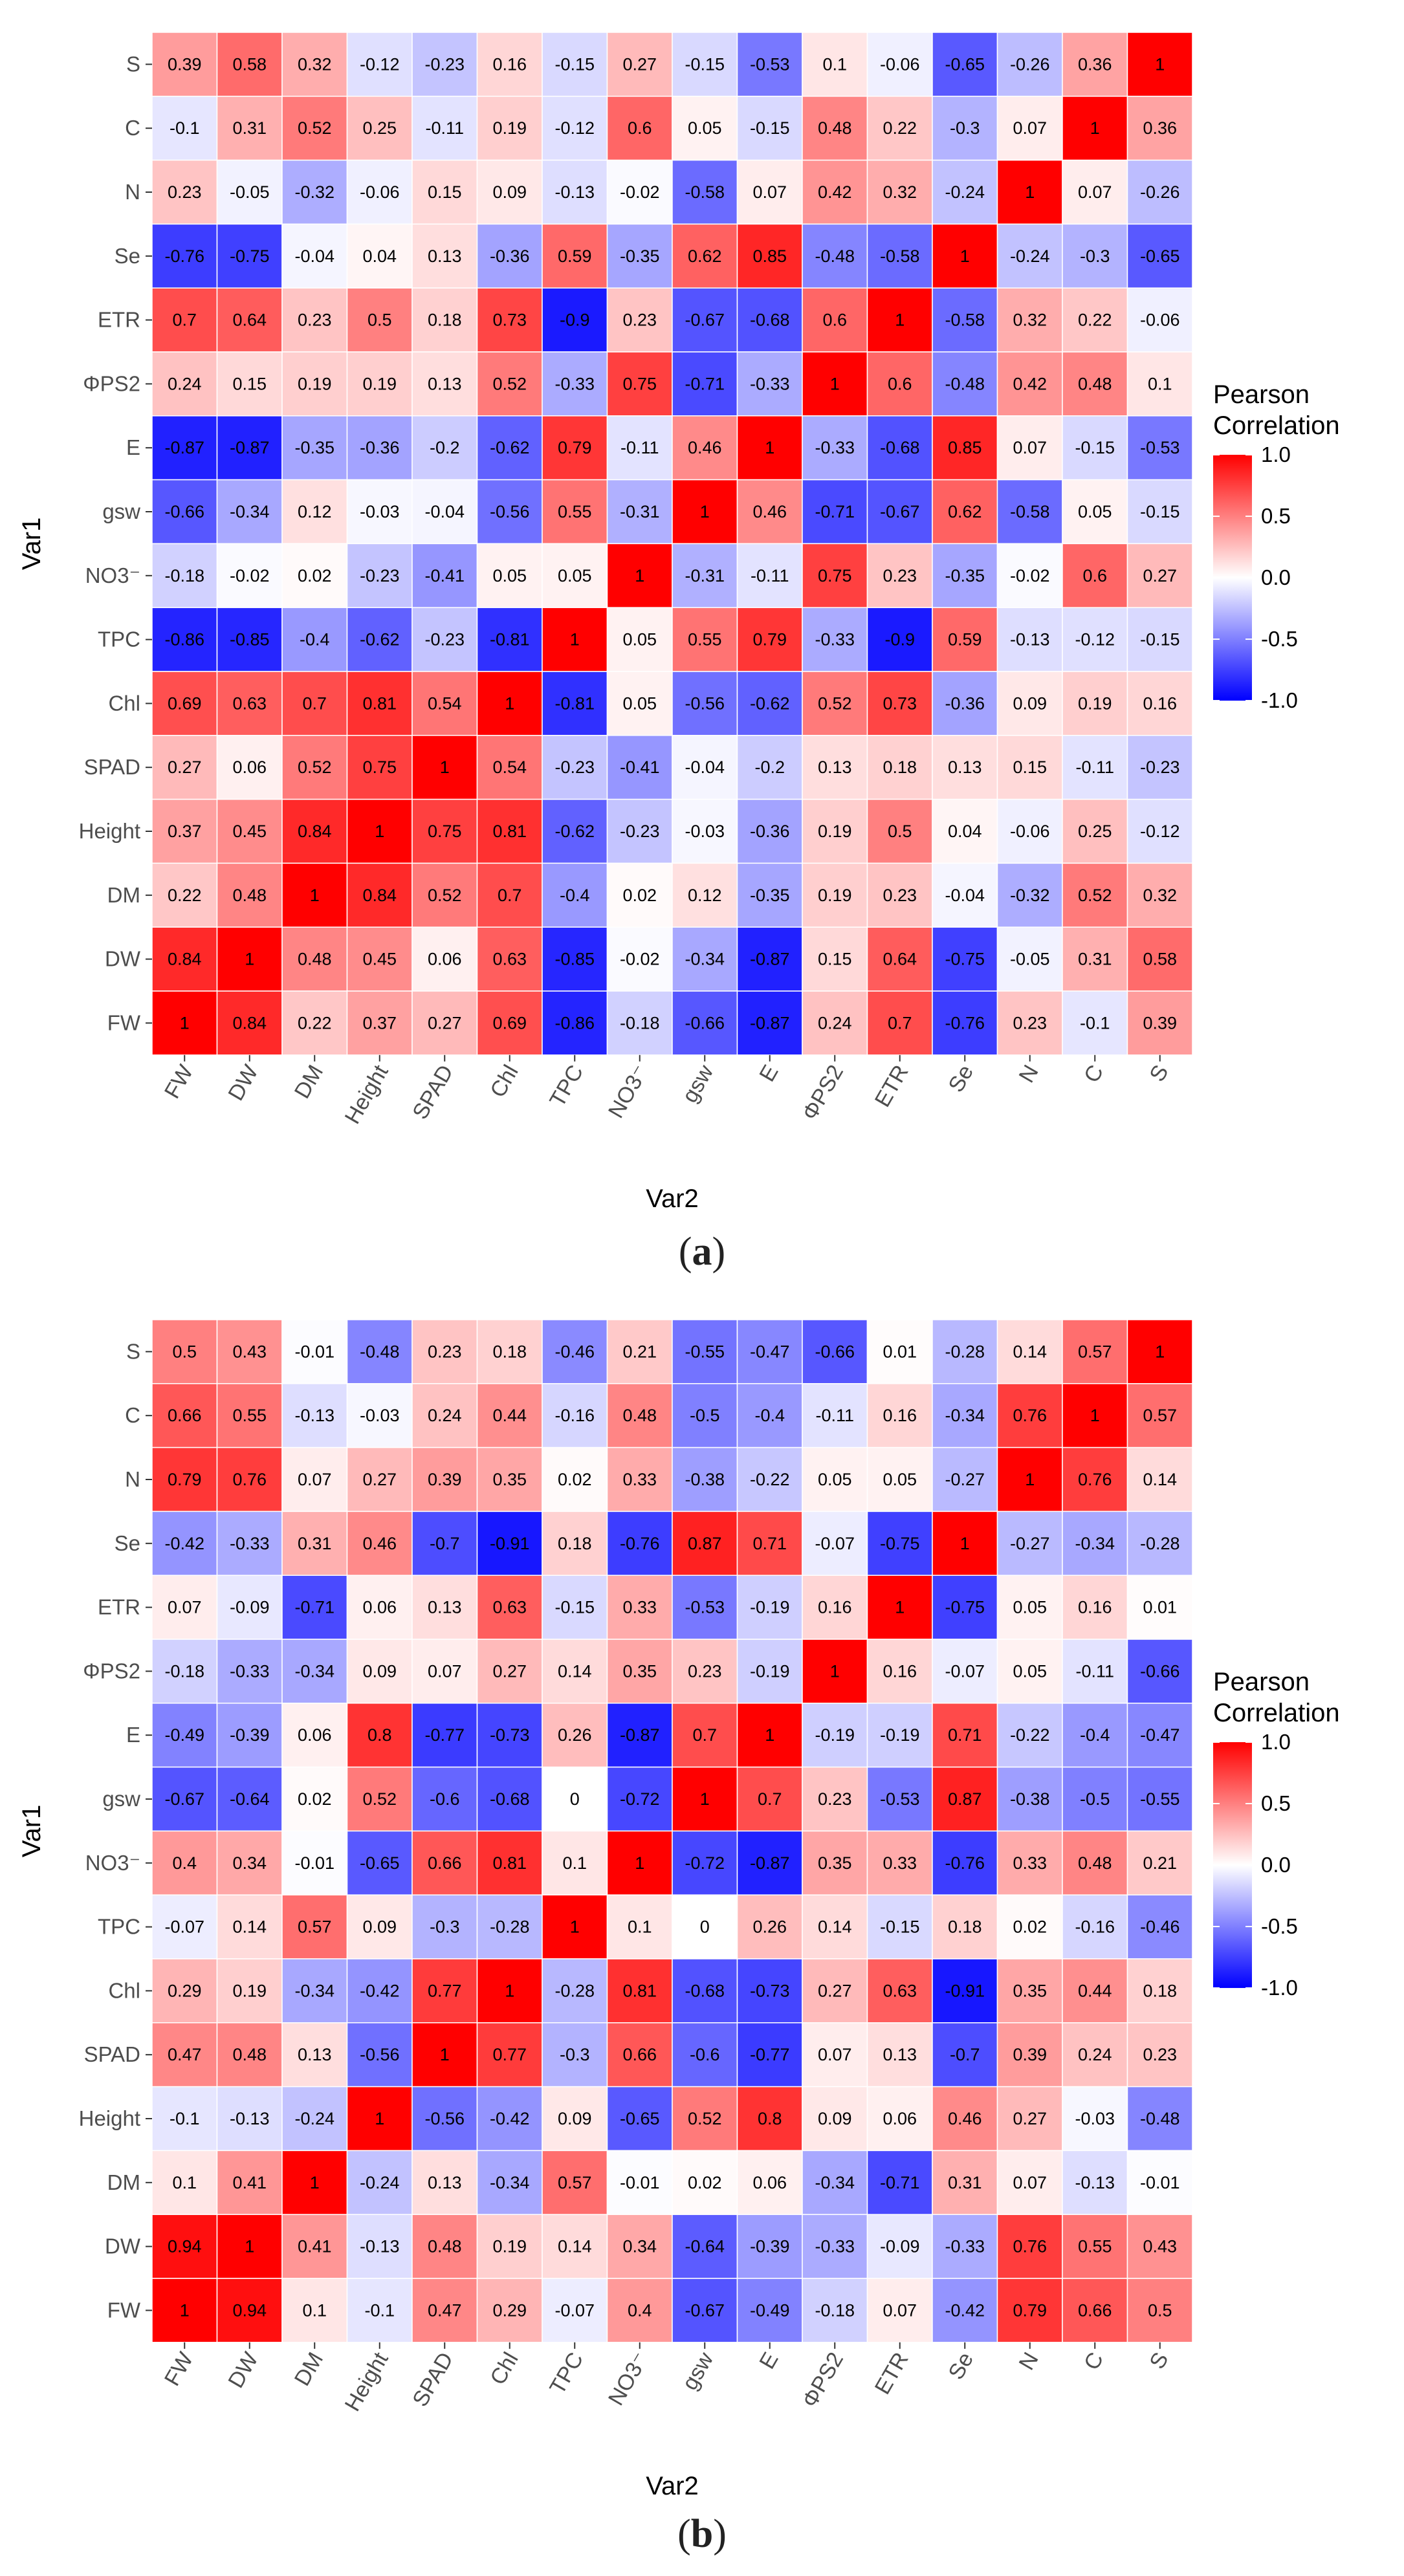 The height and width of the screenshot is (2576, 1404). I want to click on y-tick-label: TPC, so click(119, 1927).